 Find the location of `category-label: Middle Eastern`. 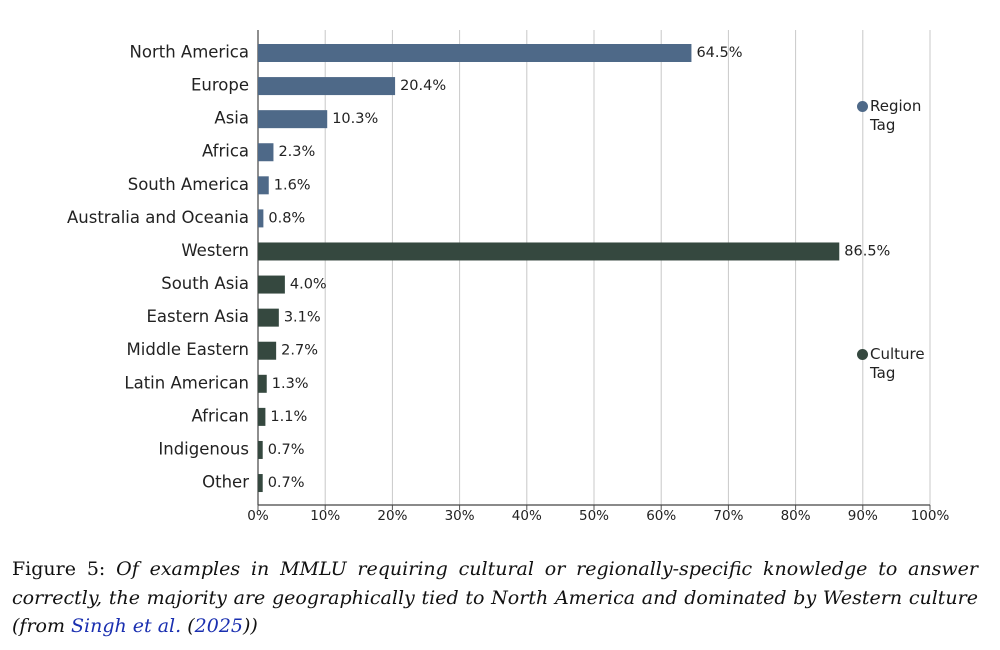

category-label: Middle Eastern is located at coordinates (188, 349).